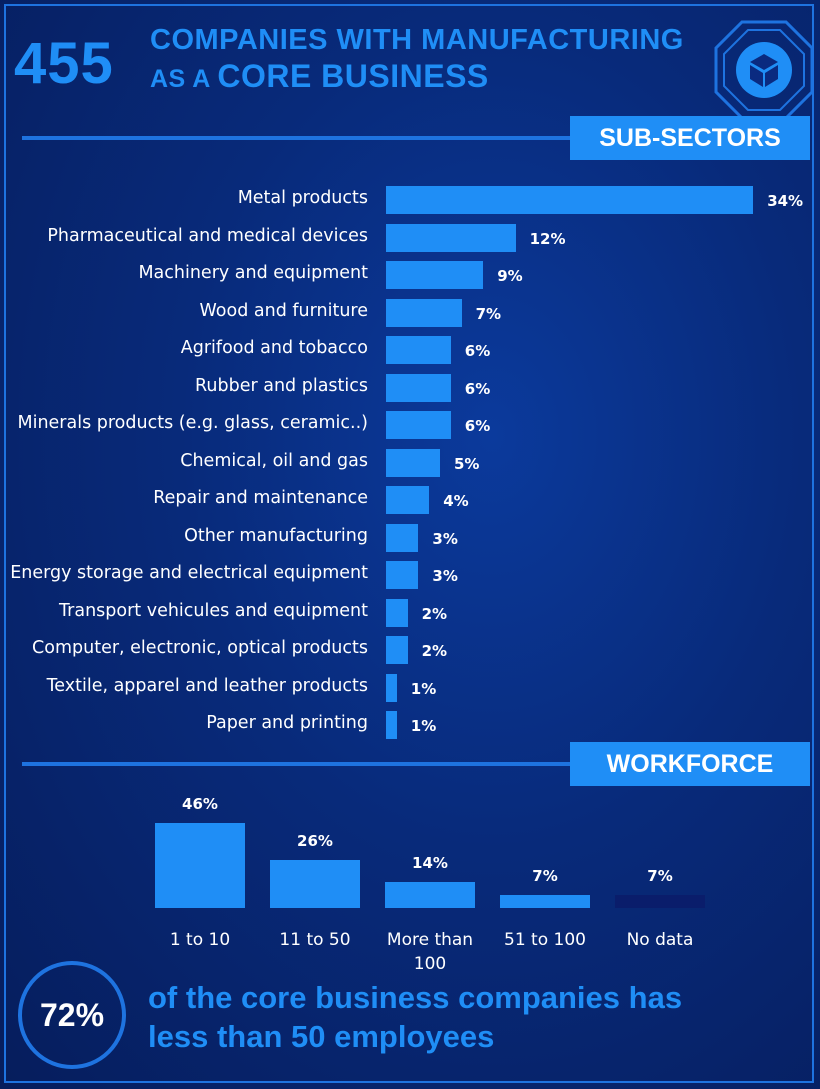 This screenshot has height=1089, width=820. Describe the element at coordinates (207, 235) in the screenshot. I see `subsector-label: Pharmaceutical and medical devices` at that location.